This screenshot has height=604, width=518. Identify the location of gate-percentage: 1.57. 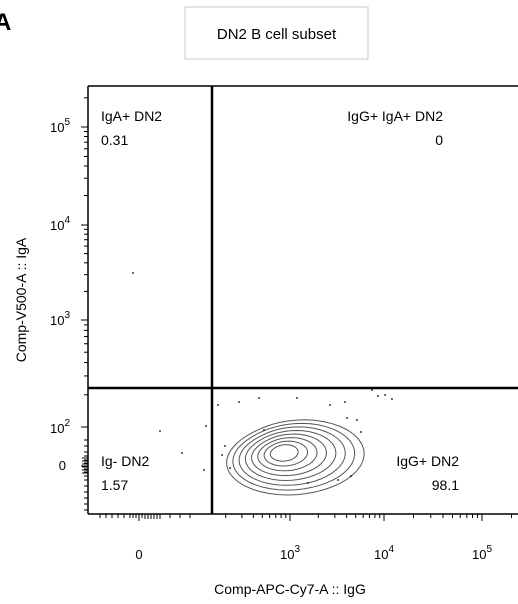
(114, 485).